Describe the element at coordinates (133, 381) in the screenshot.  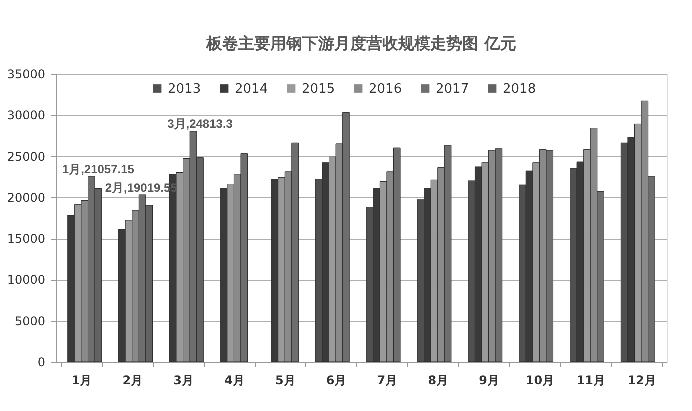
I see `x-tick-label: 2月` at that location.